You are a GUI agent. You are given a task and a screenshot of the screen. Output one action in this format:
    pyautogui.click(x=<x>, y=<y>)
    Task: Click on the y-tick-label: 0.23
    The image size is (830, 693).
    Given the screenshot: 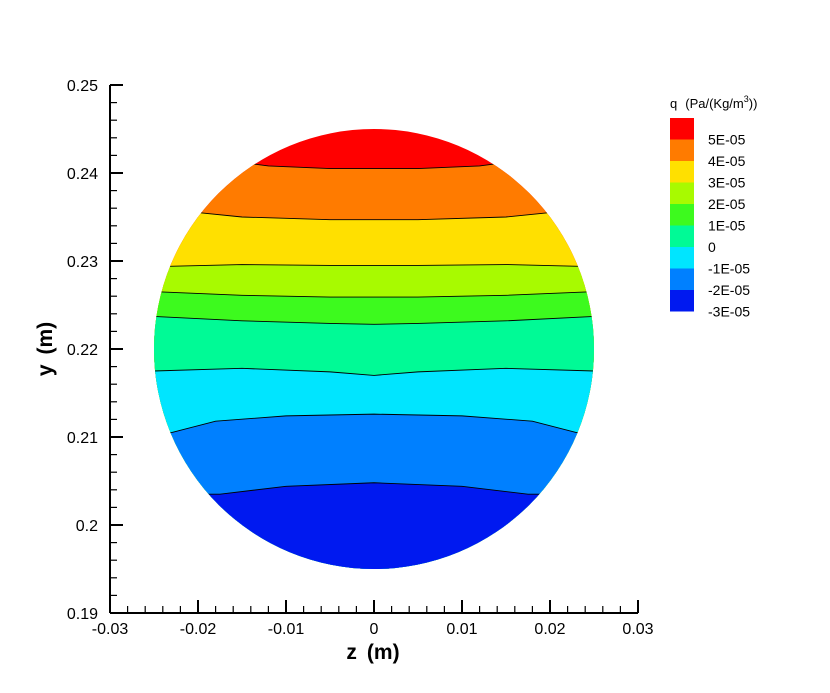 What is the action you would take?
    pyautogui.click(x=82, y=262)
    